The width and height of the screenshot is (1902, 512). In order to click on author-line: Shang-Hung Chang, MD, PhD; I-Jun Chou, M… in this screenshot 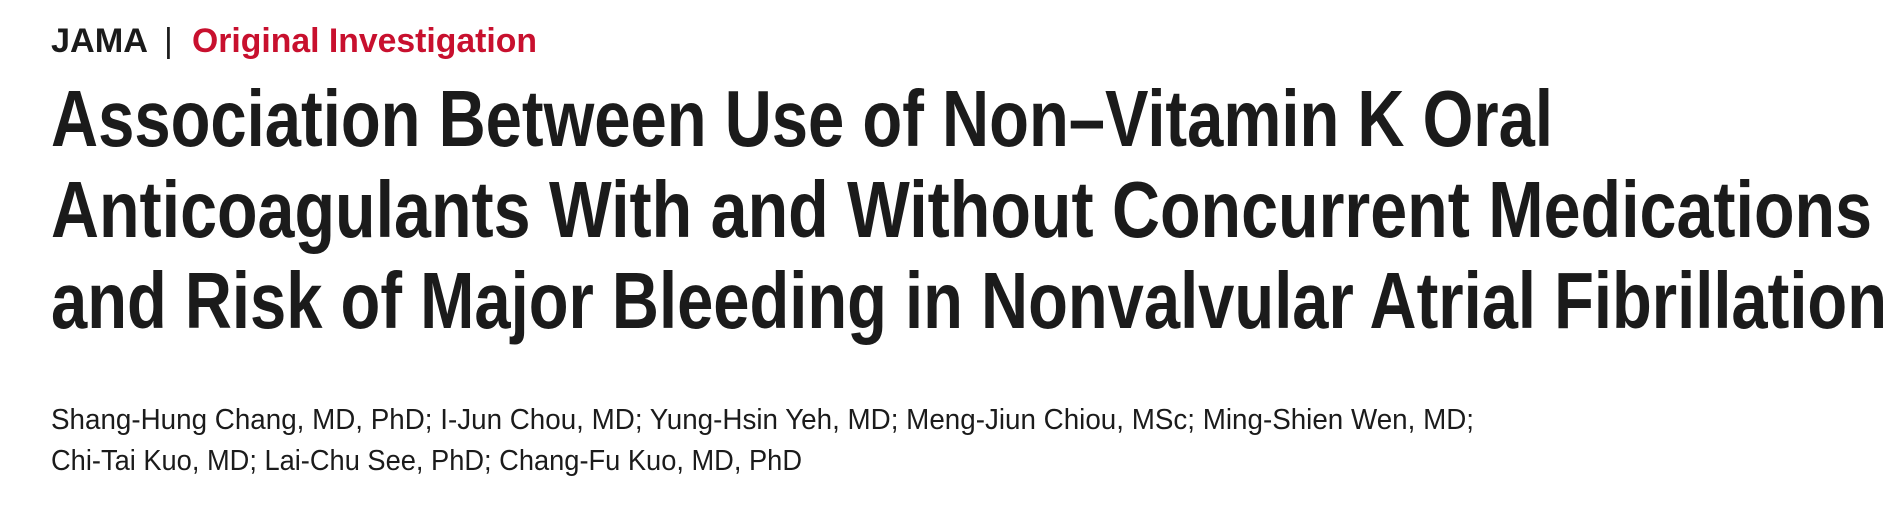, I will do `click(762, 420)`.